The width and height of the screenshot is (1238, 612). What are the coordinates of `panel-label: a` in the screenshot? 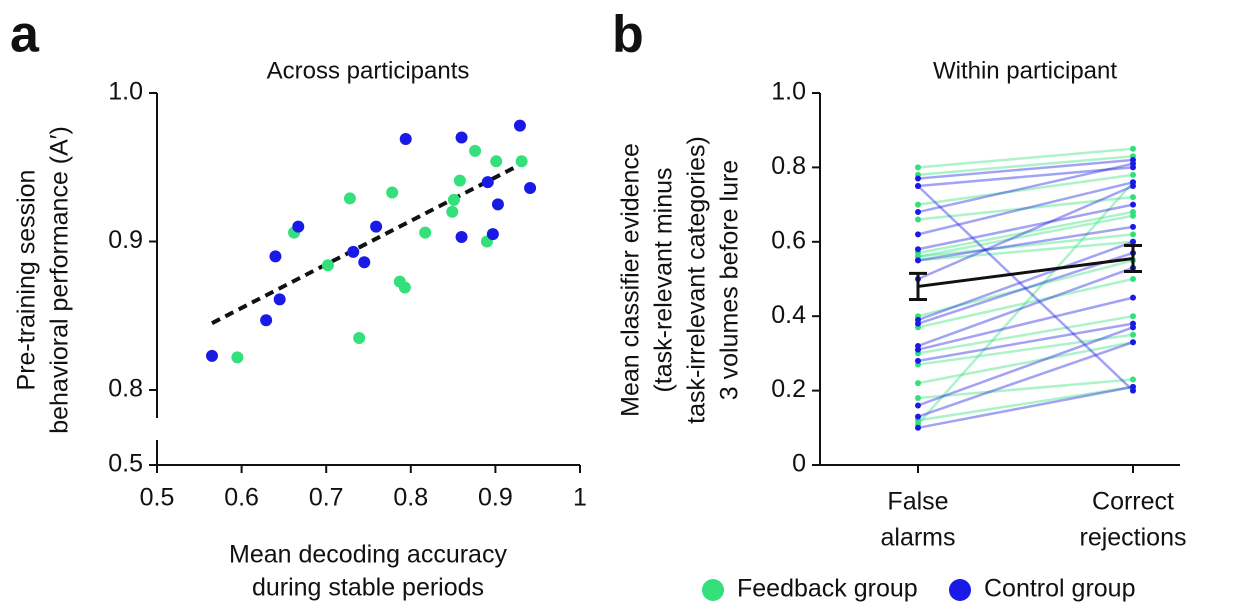 It's located at (25, 35).